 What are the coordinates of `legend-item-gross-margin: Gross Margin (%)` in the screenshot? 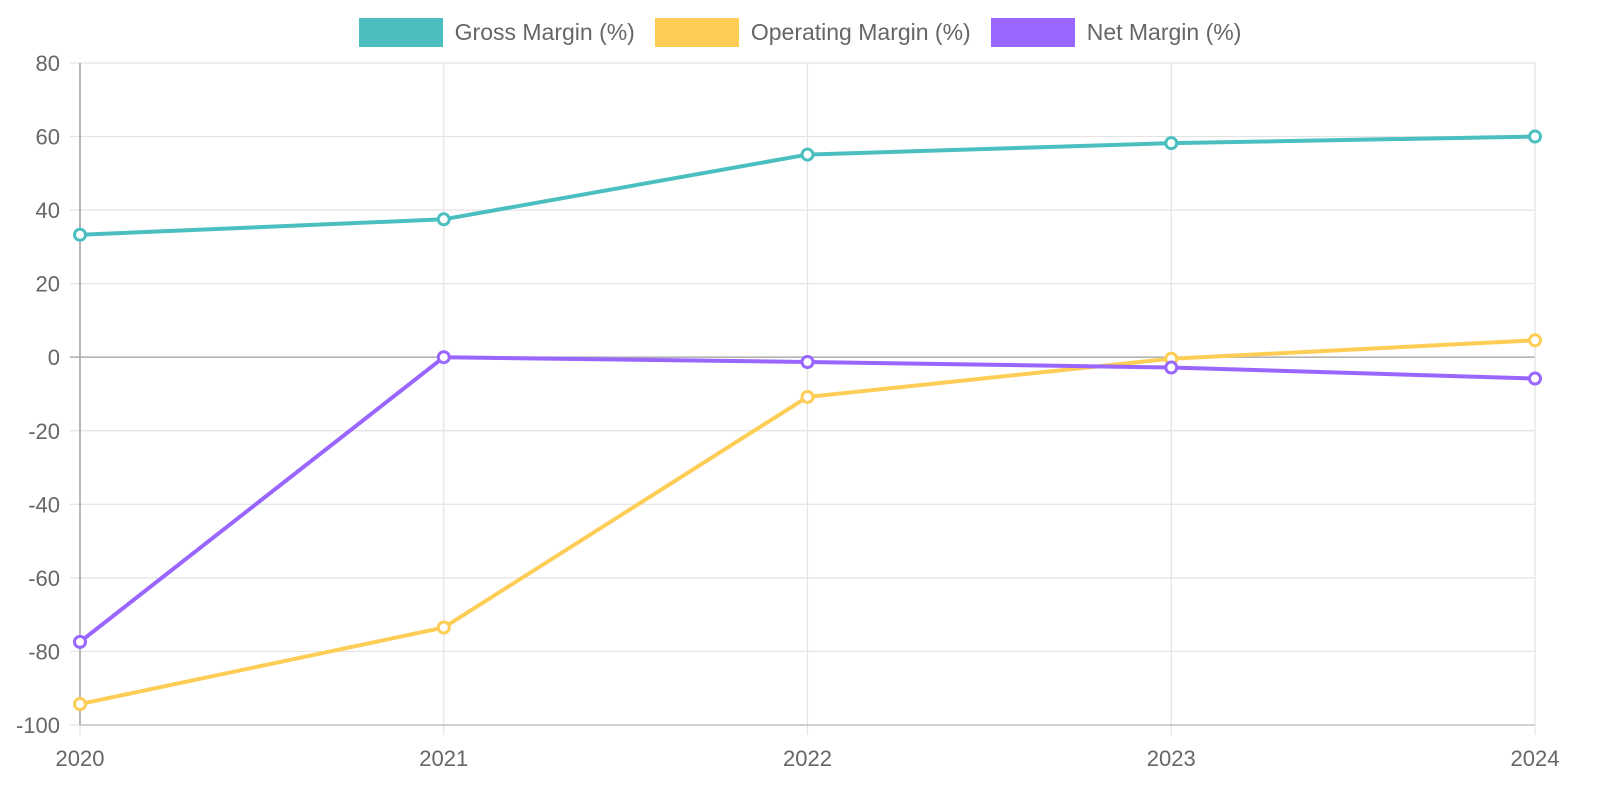 It's located at (496, 32).